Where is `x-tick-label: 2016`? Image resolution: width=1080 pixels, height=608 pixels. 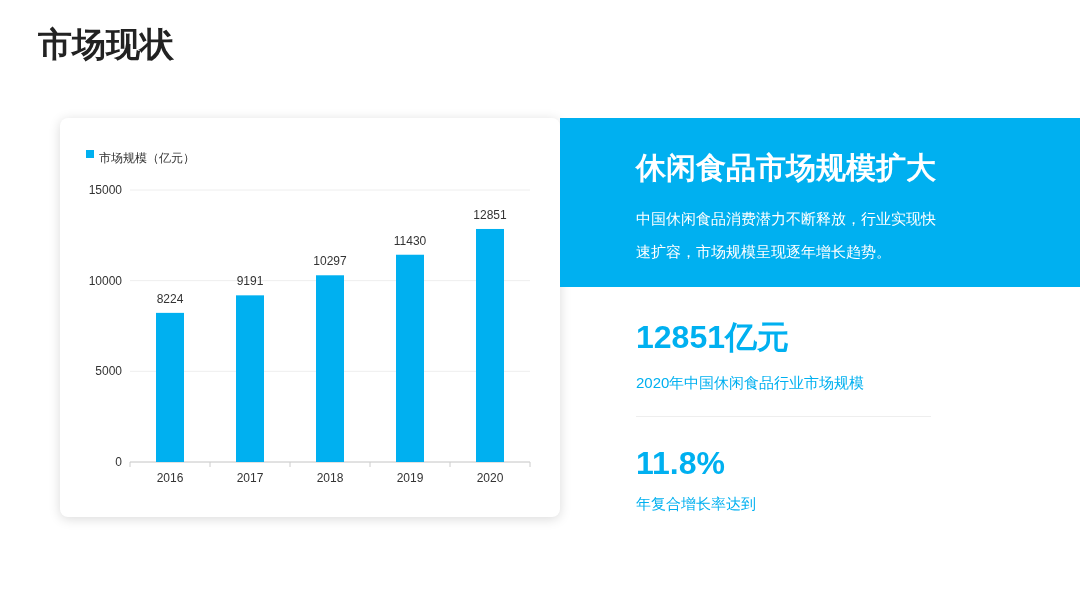 x-tick-label: 2016 is located at coordinates (170, 478).